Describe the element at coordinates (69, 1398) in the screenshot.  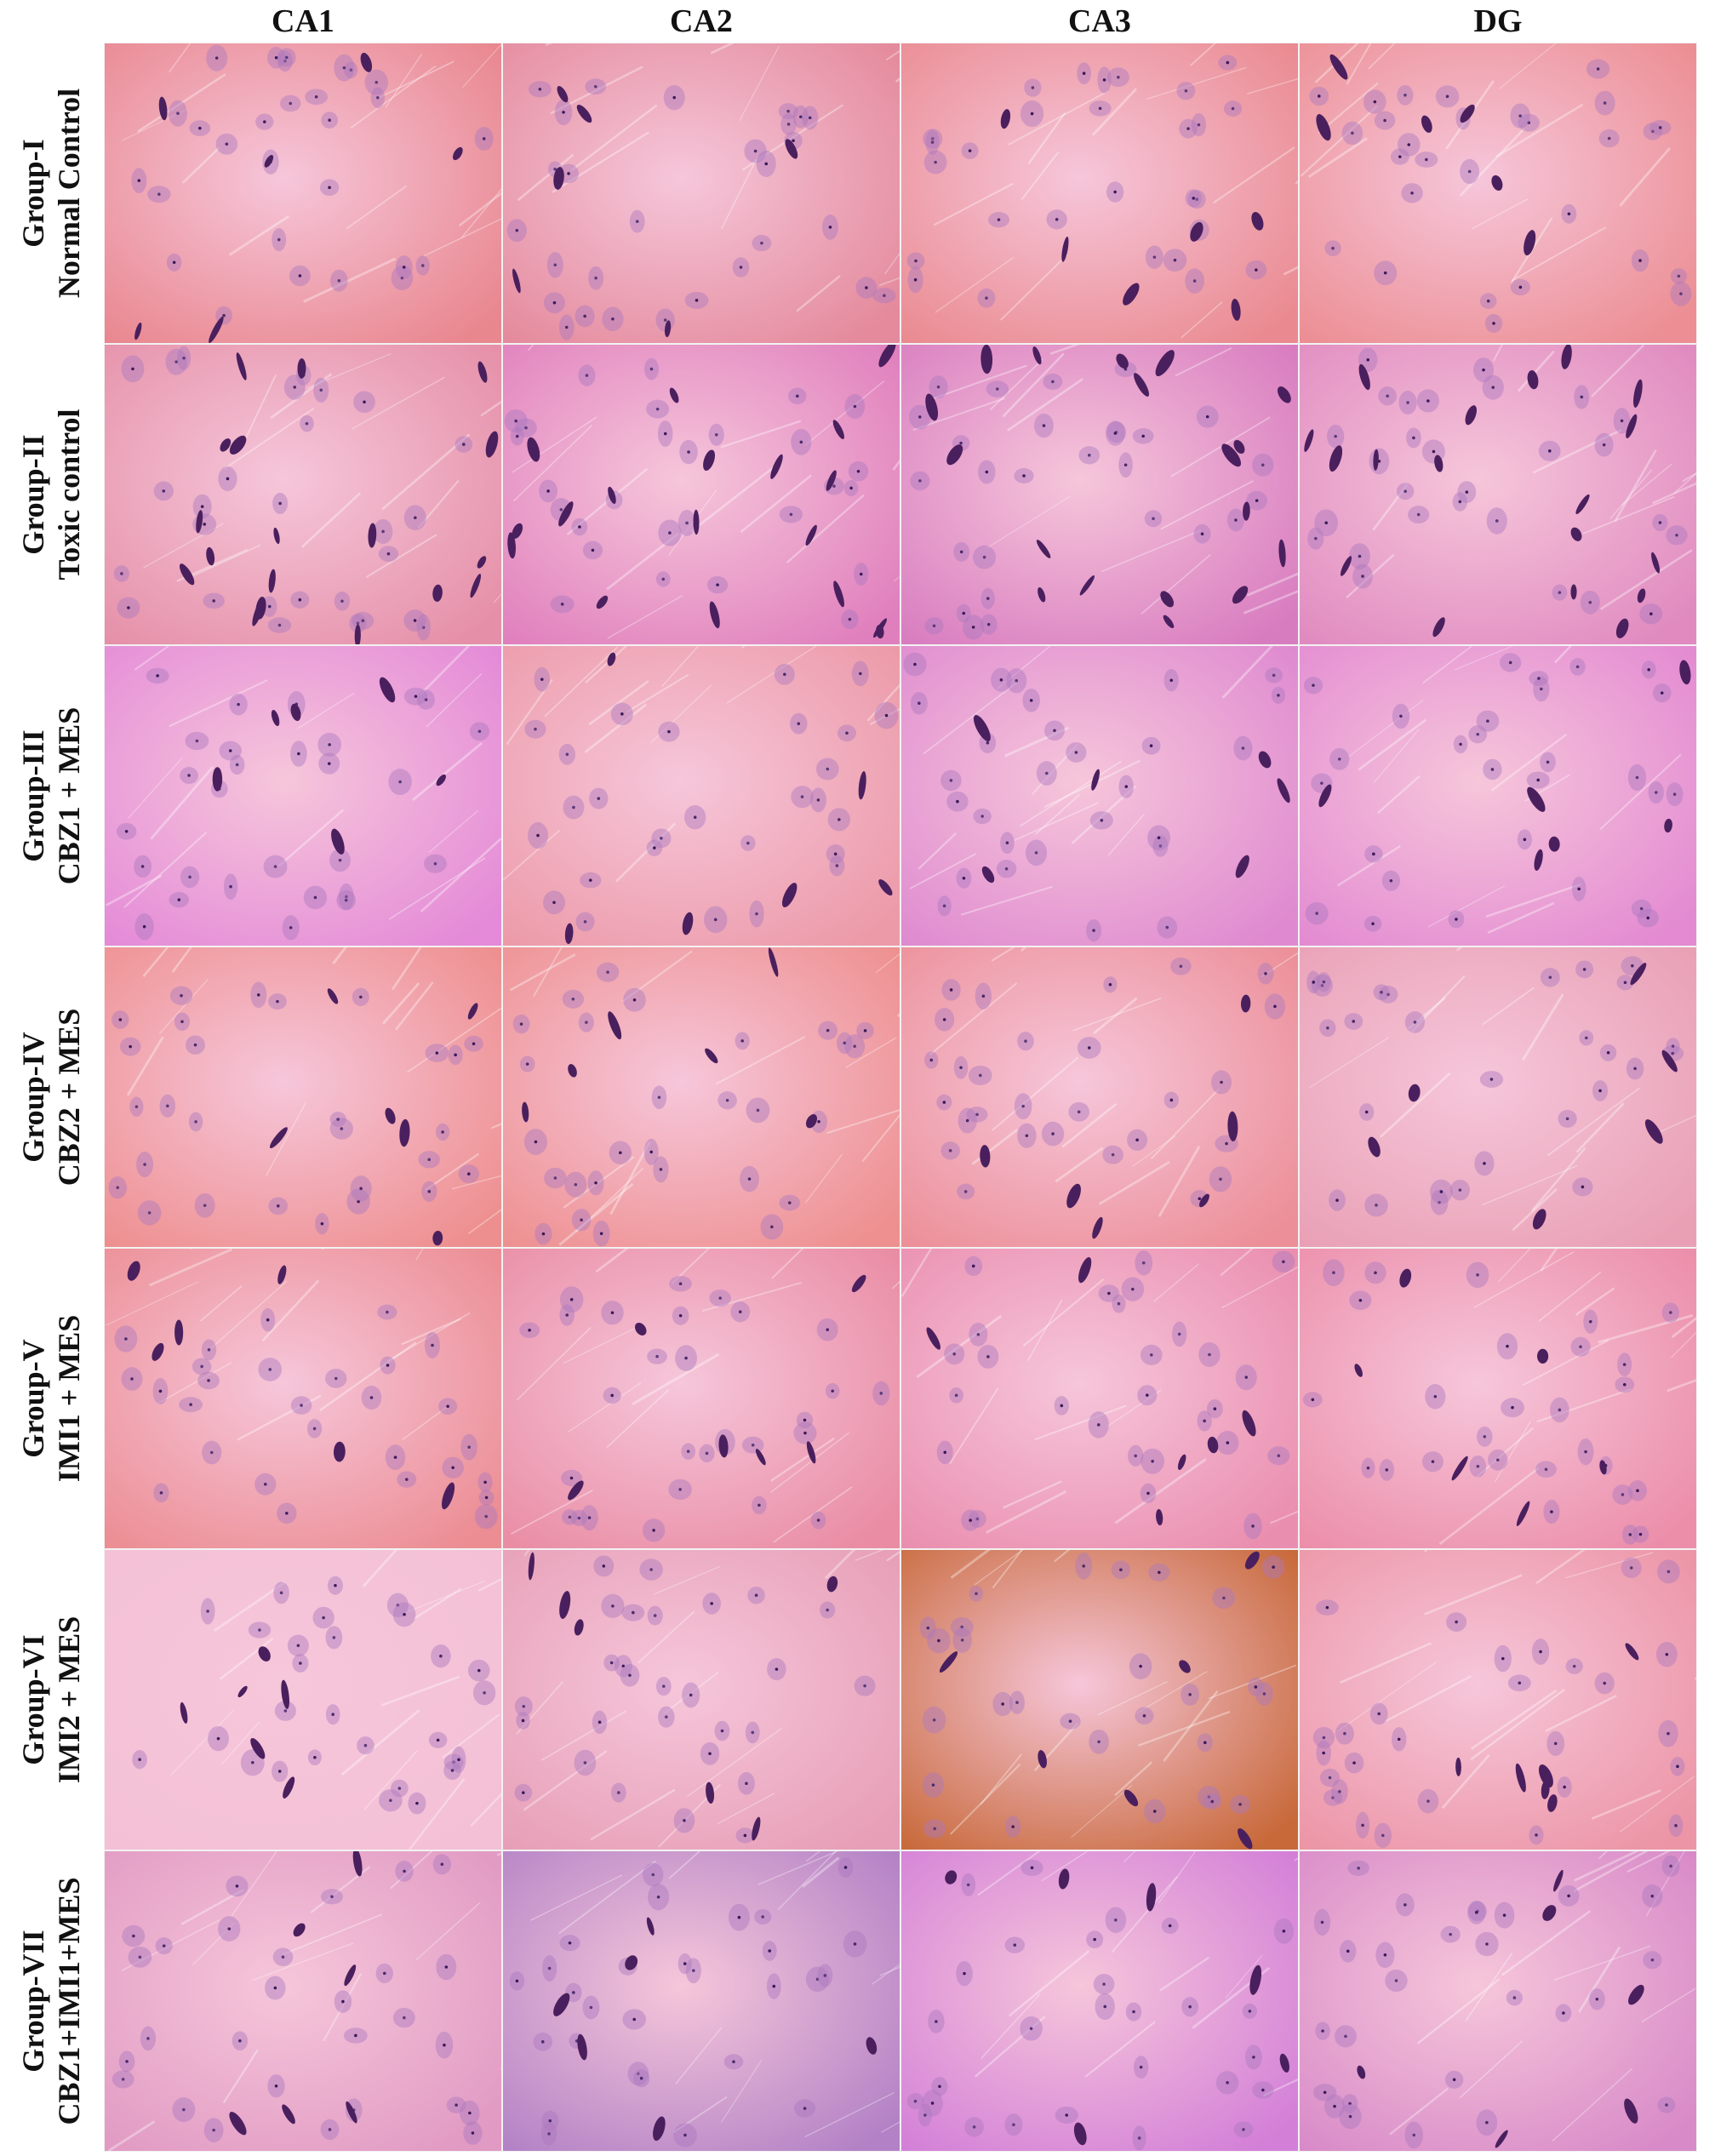
I see `treatment-name: IMI1 + MES` at that location.